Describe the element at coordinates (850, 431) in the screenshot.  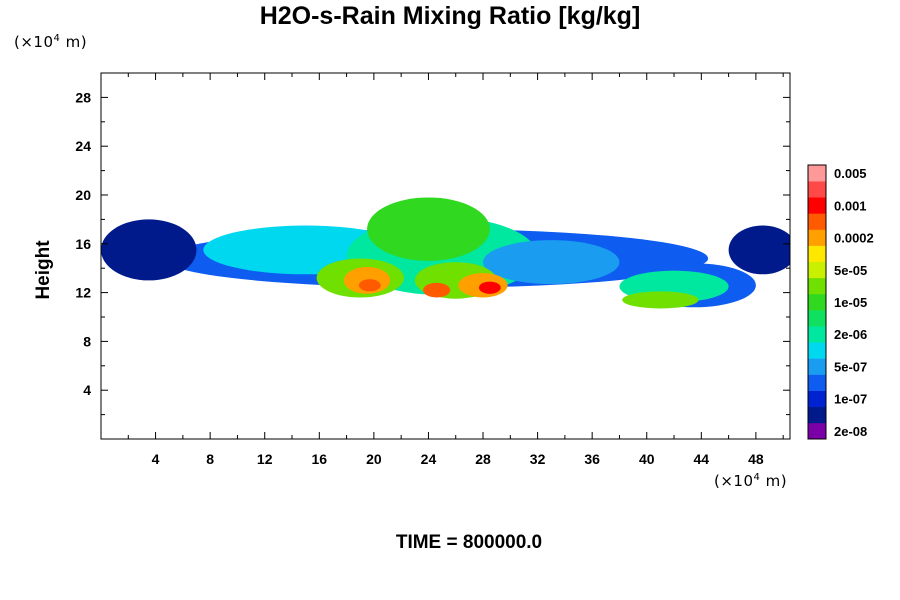
I see `colorbar-label: 2e-08` at that location.